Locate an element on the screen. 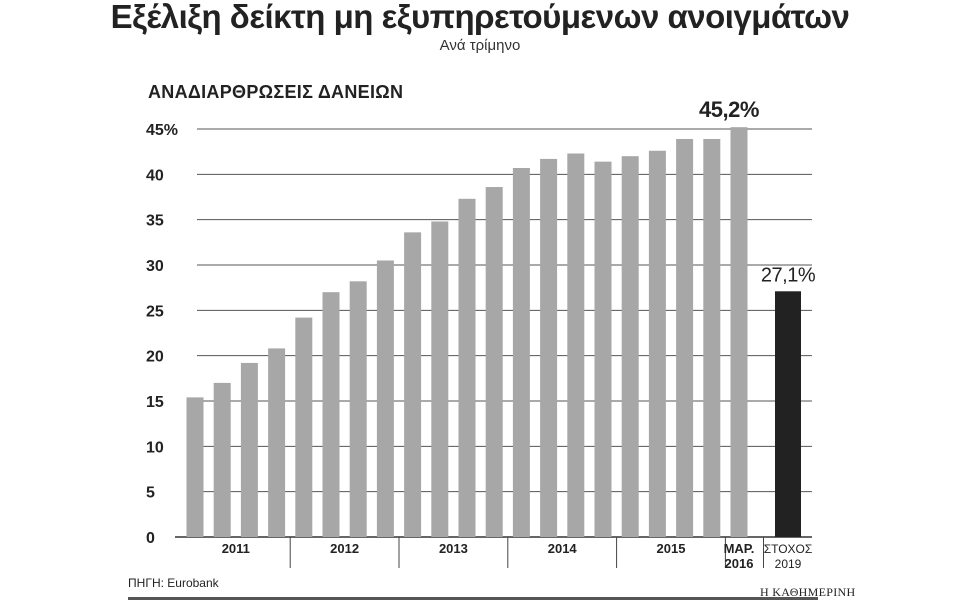  x-group-label: 2013 is located at coordinates (453, 548).